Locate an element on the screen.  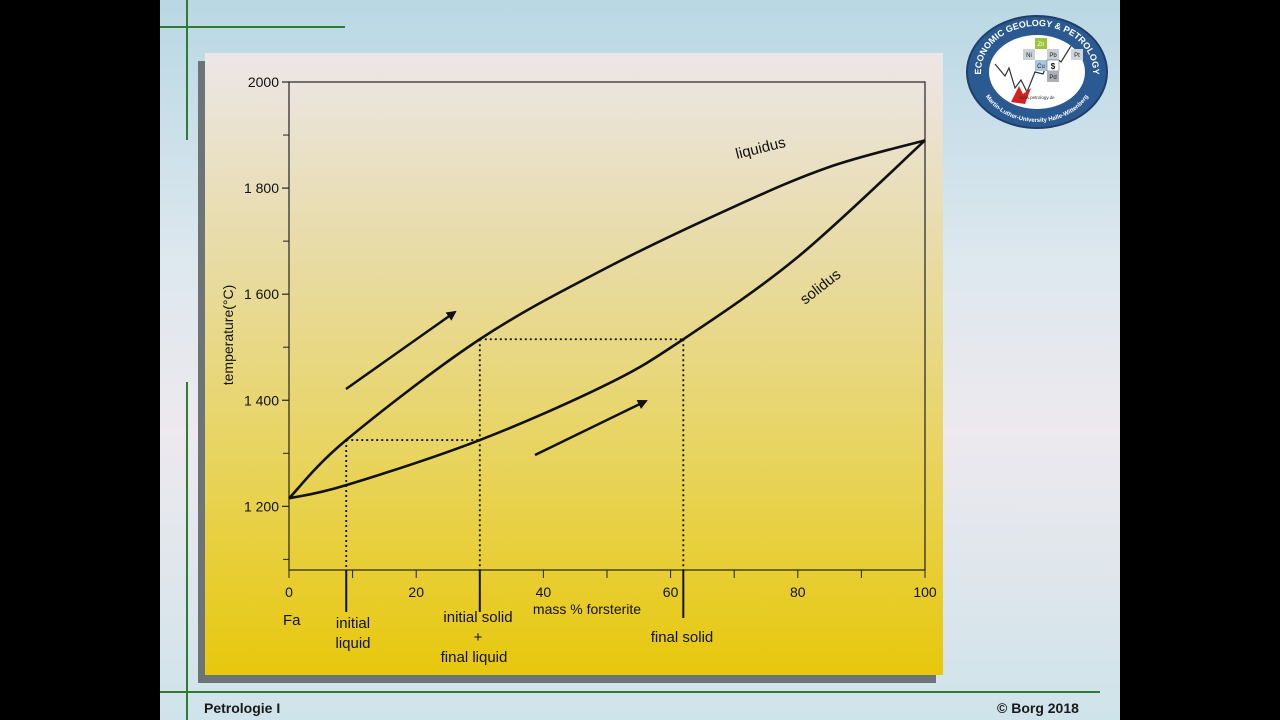
svg-text: Zn is located at coordinates (1040, 45).